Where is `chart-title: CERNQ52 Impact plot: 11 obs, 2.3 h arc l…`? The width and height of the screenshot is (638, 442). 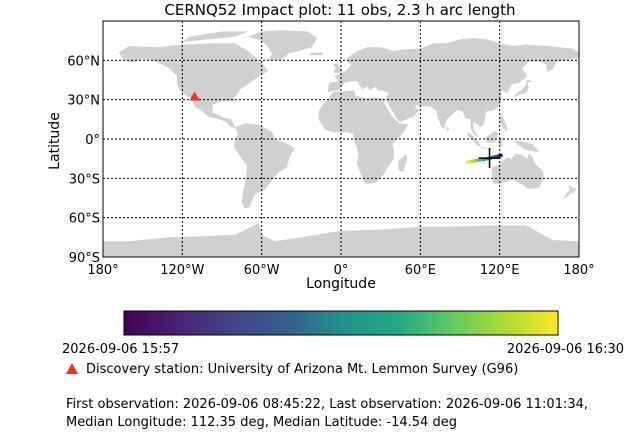
chart-title: CERNQ52 Impact plot: 11 obs, 2.3 h arc l… is located at coordinates (339, 10).